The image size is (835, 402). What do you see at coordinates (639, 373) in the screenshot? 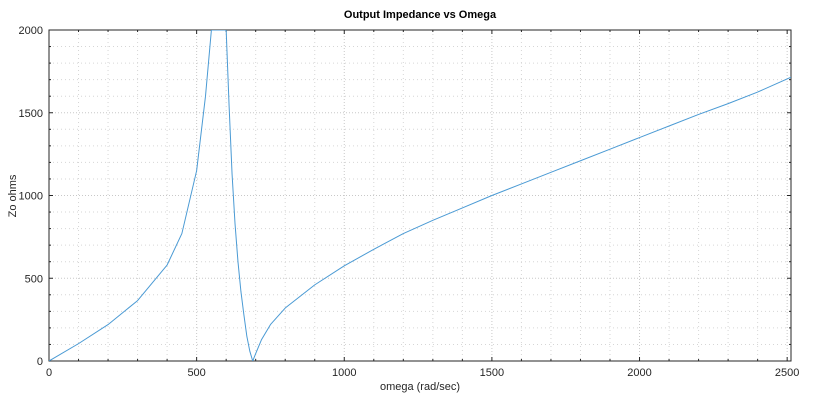
I see `x-tick-label: 2000` at bounding box center [639, 373].